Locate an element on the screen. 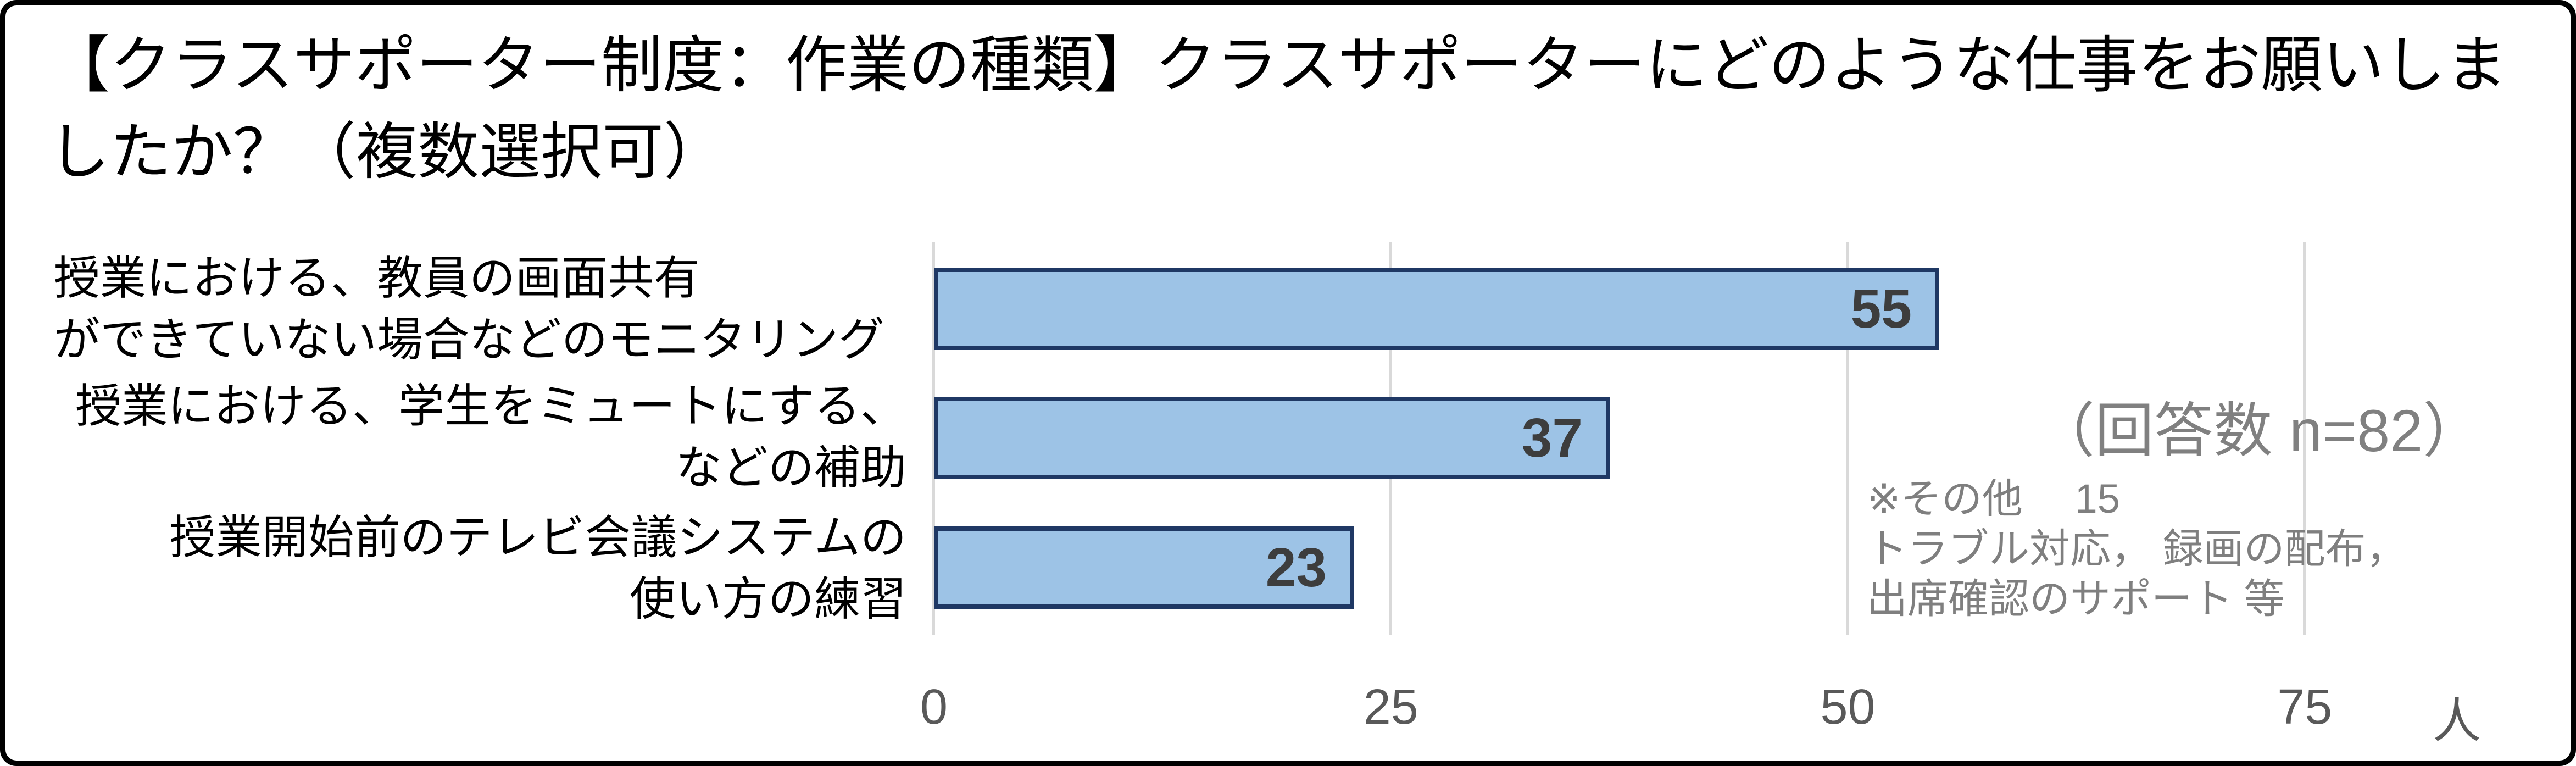 This screenshot has height=766, width=2576. bar-value-label: 55 is located at coordinates (1881, 309).